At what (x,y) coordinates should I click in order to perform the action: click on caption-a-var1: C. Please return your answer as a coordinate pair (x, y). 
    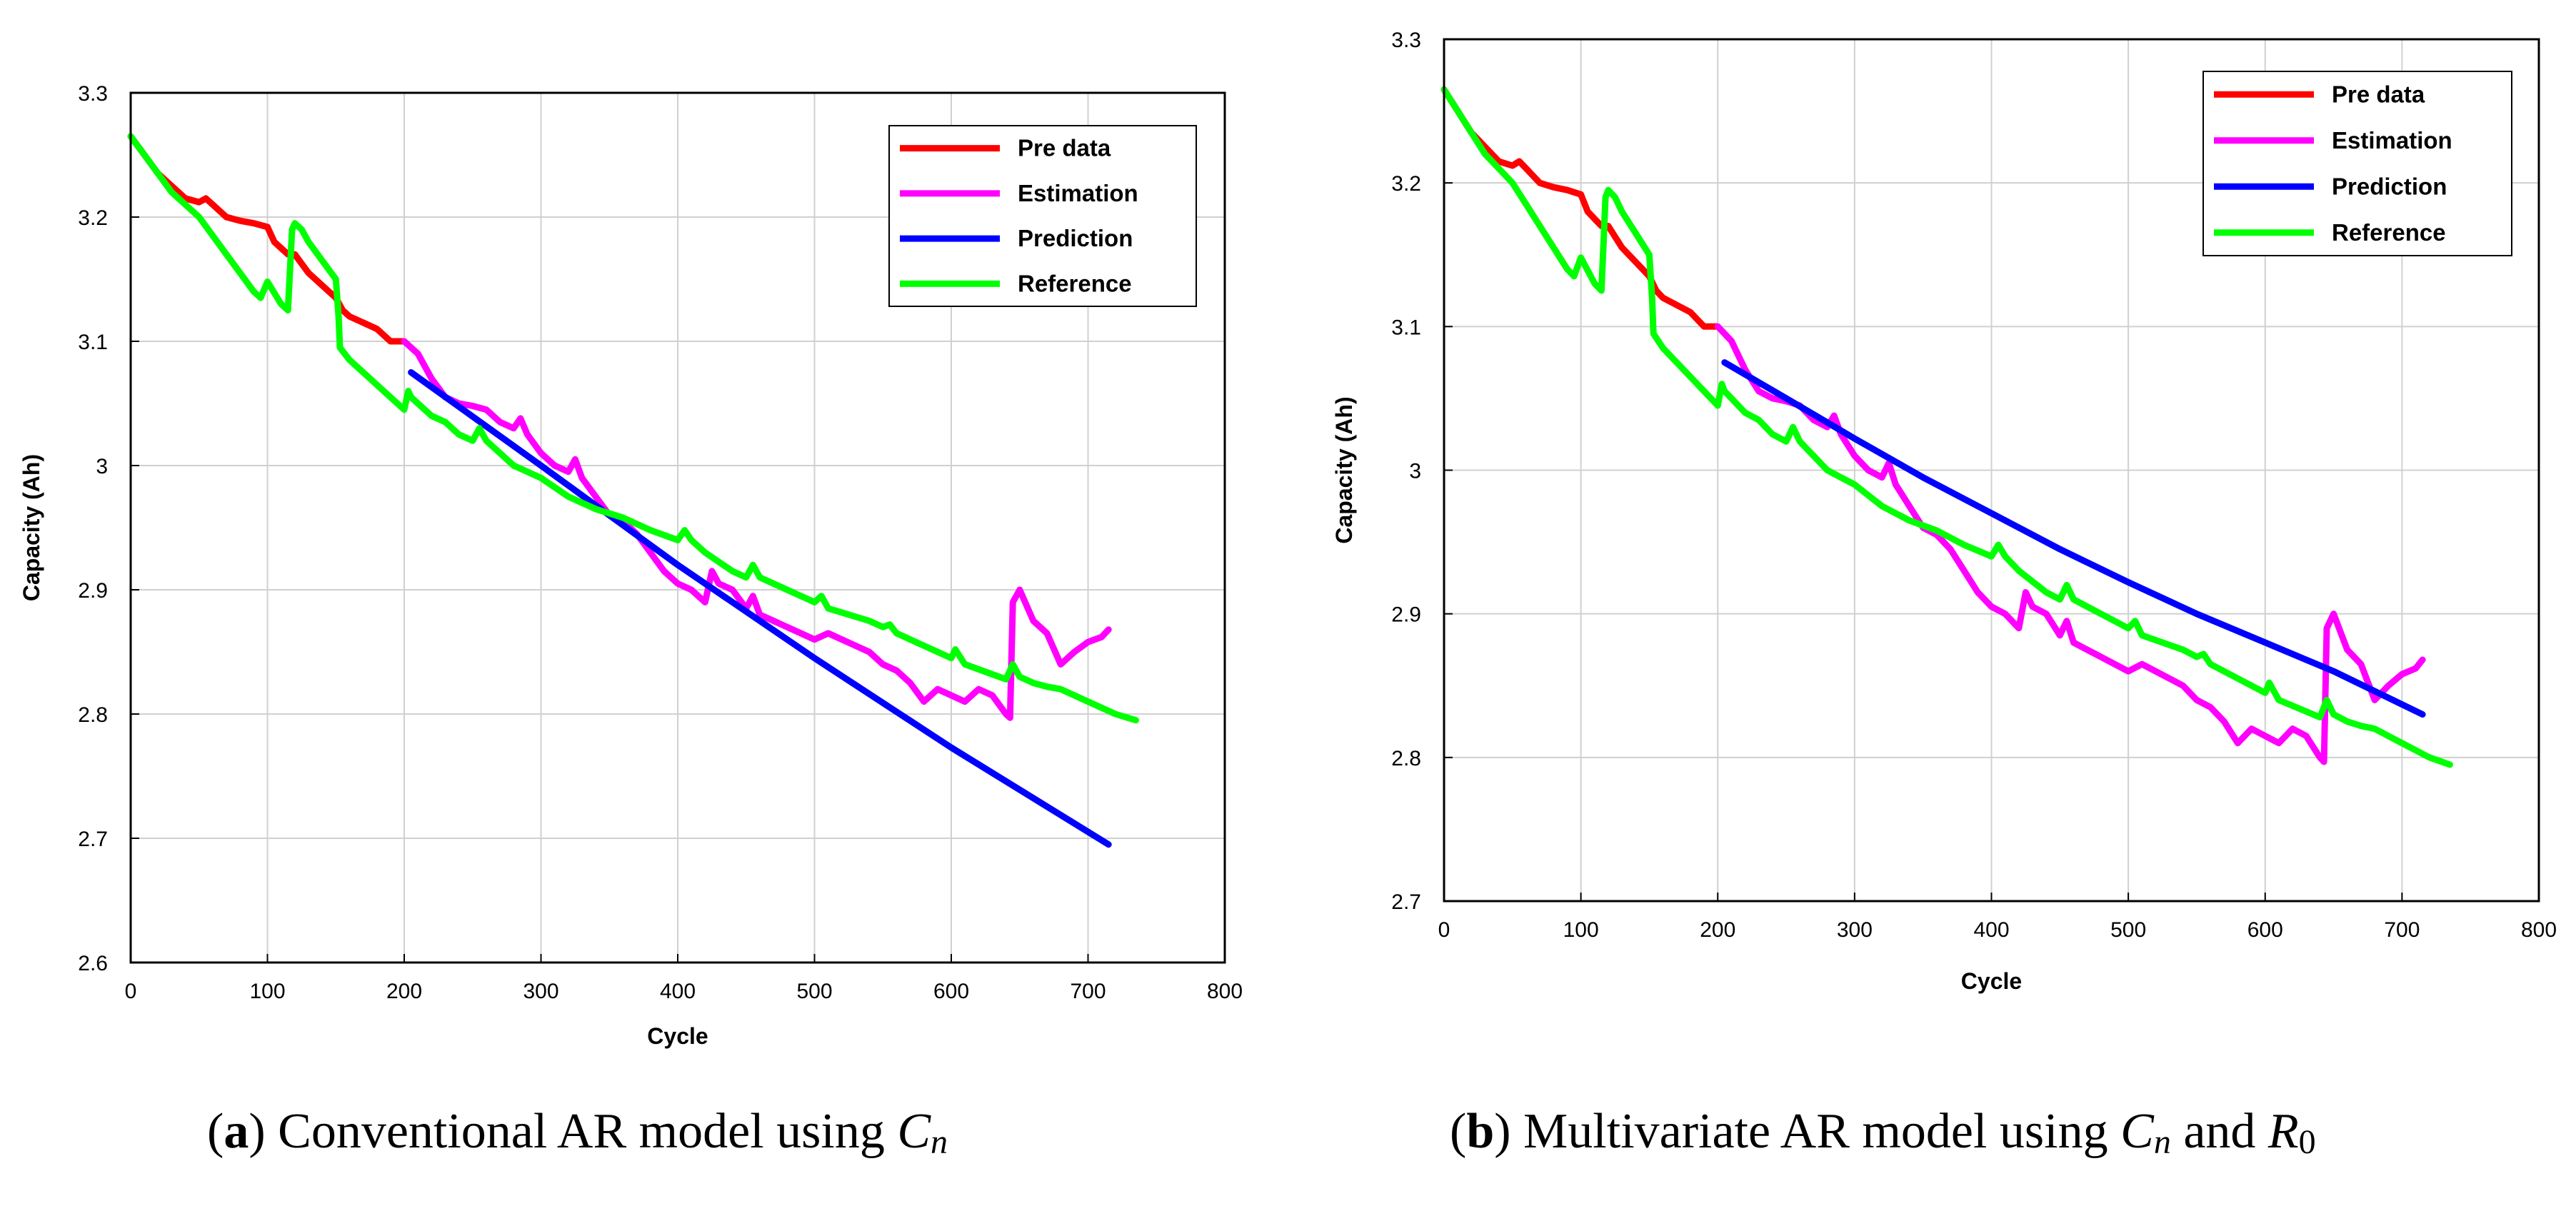
    Looking at the image, I should click on (914, 1132).